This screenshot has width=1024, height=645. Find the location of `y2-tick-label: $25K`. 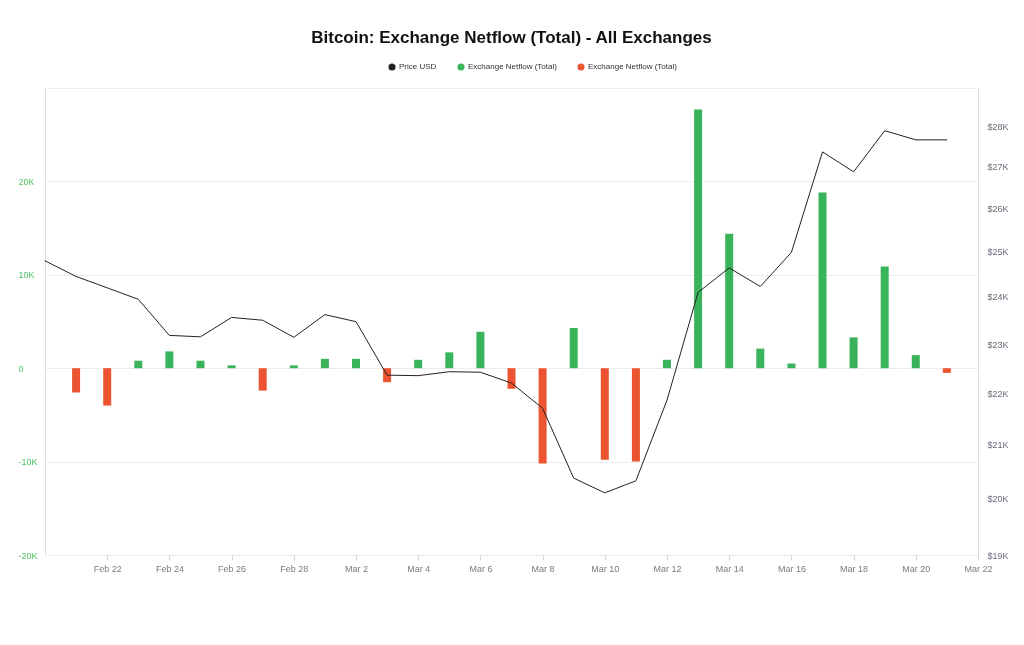

y2-tick-label: $25K is located at coordinates (998, 252).